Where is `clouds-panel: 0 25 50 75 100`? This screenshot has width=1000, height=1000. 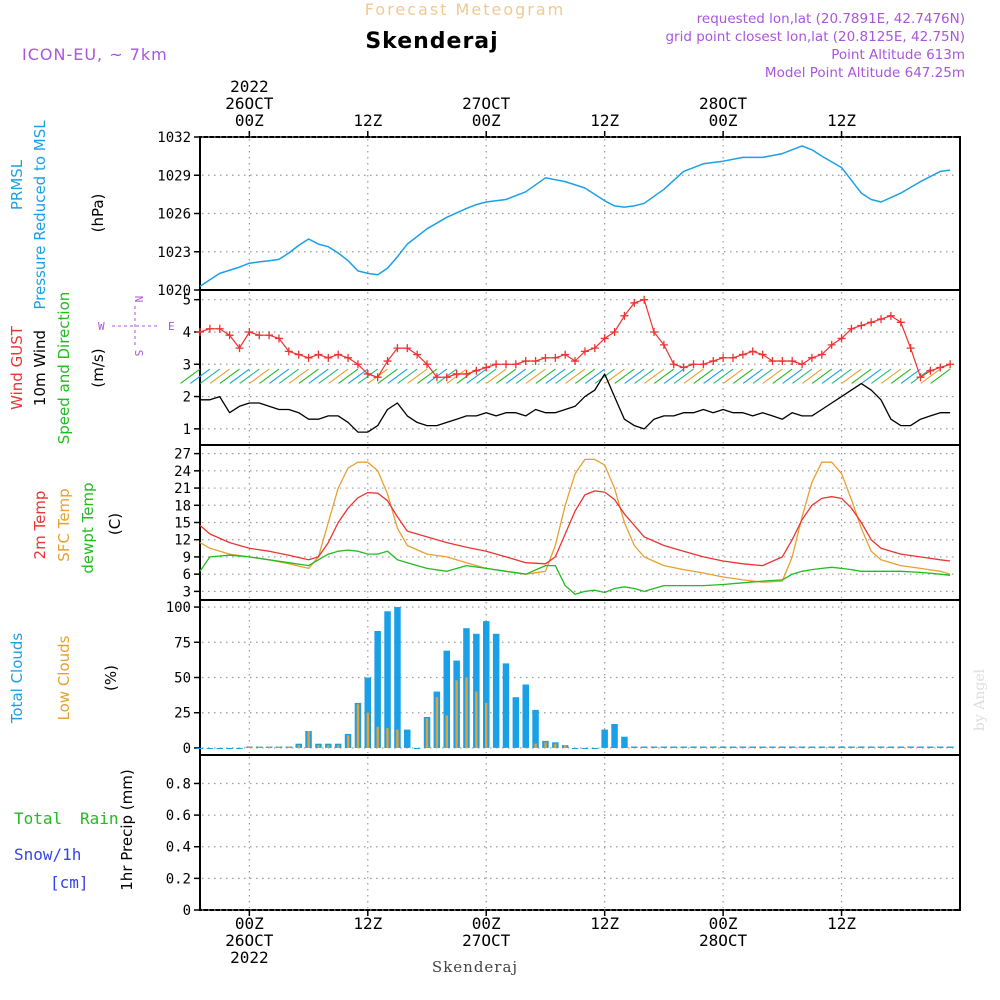 clouds-panel: 0 25 50 75 100 is located at coordinates (563, 678).